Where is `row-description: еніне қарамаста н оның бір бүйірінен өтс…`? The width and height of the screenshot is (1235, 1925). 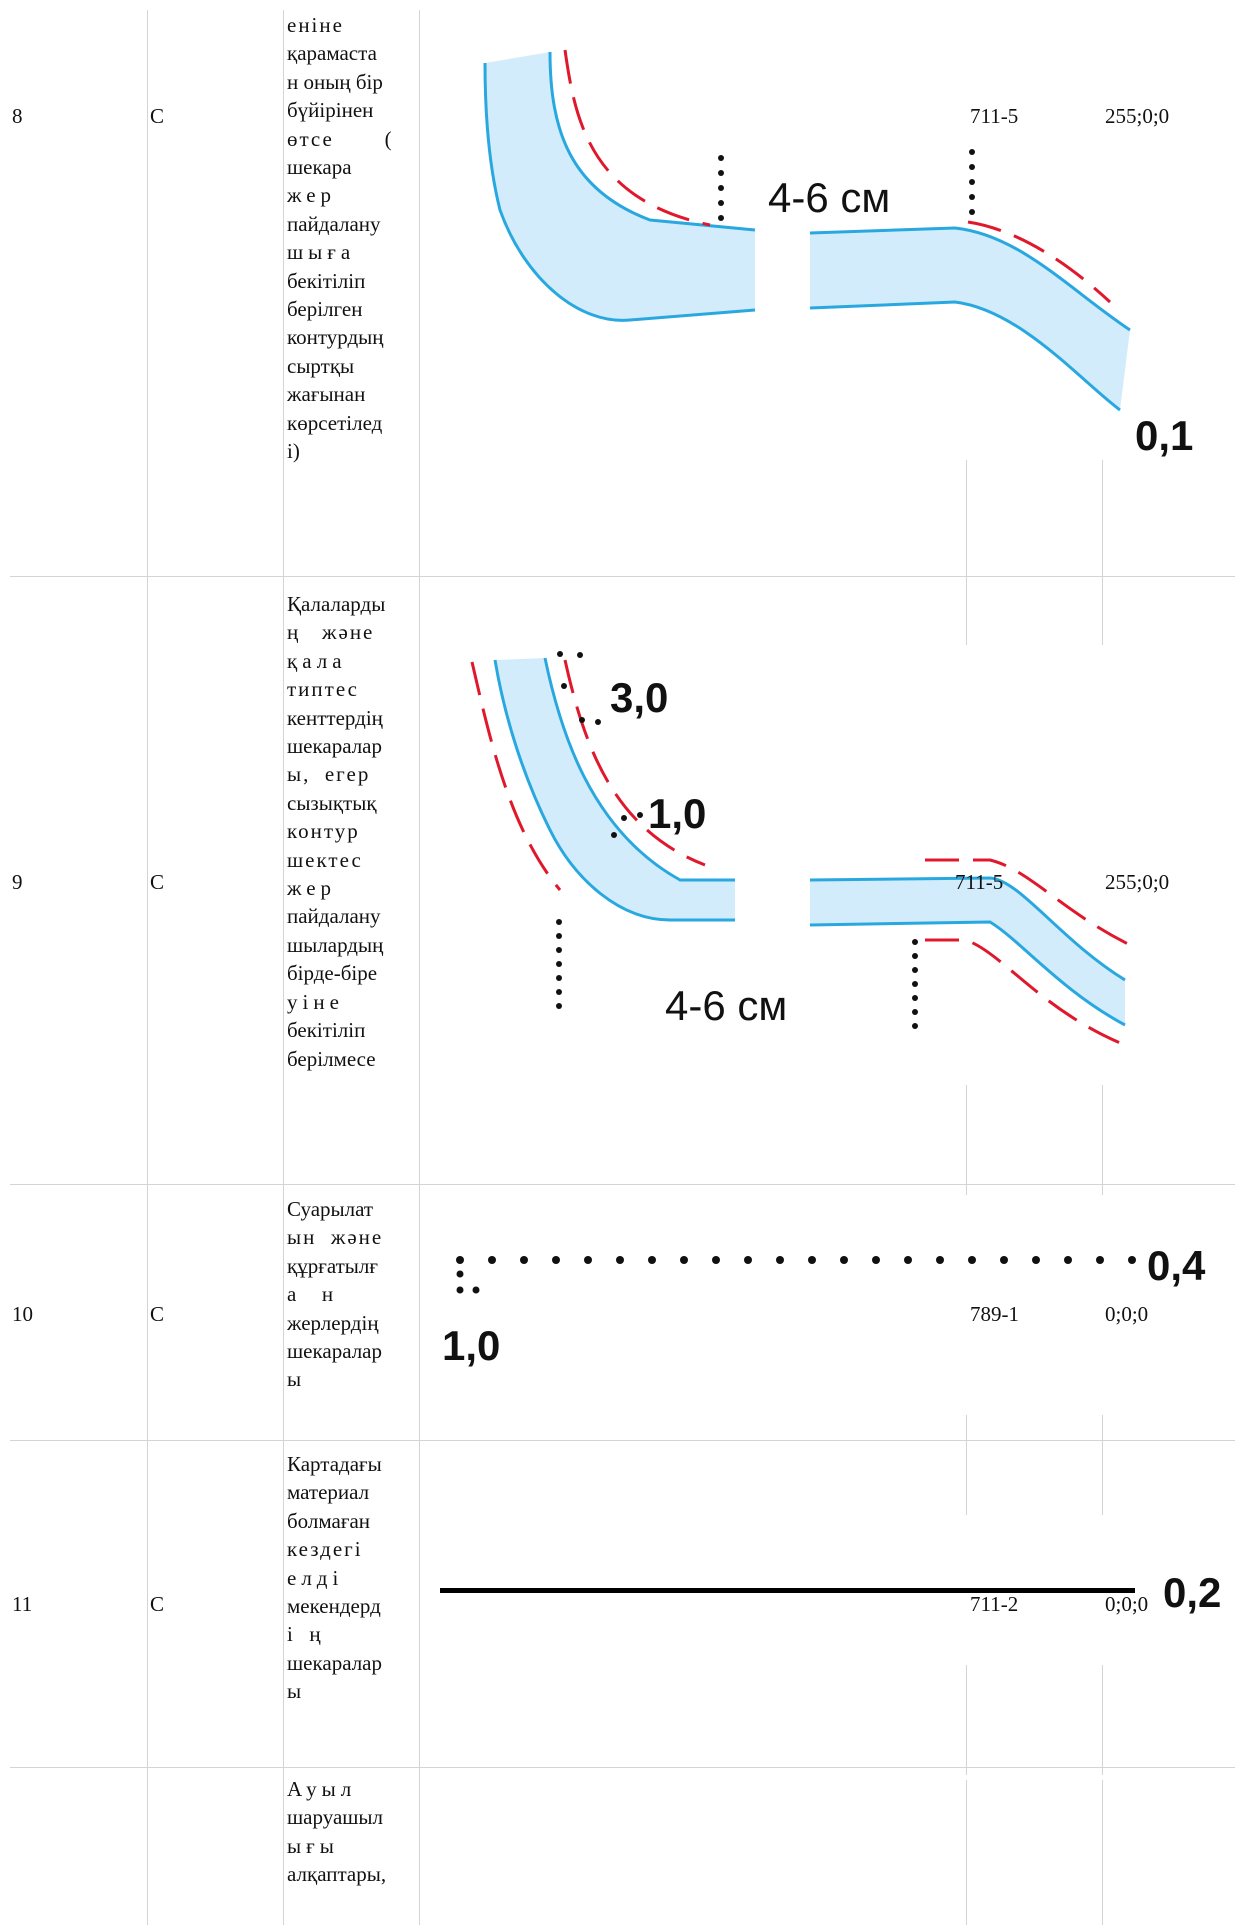
row-description: еніне қарамаста н оның бір бүйірінен өтс… is located at coordinates (340, 238).